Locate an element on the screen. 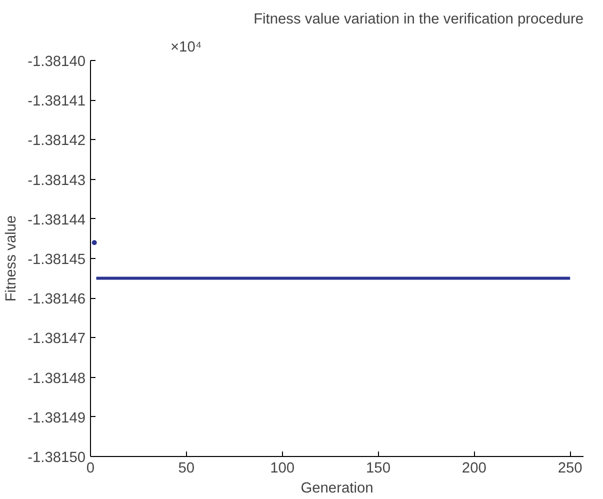 This screenshot has width=603, height=499. x-tick-label: 50 is located at coordinates (186, 468).